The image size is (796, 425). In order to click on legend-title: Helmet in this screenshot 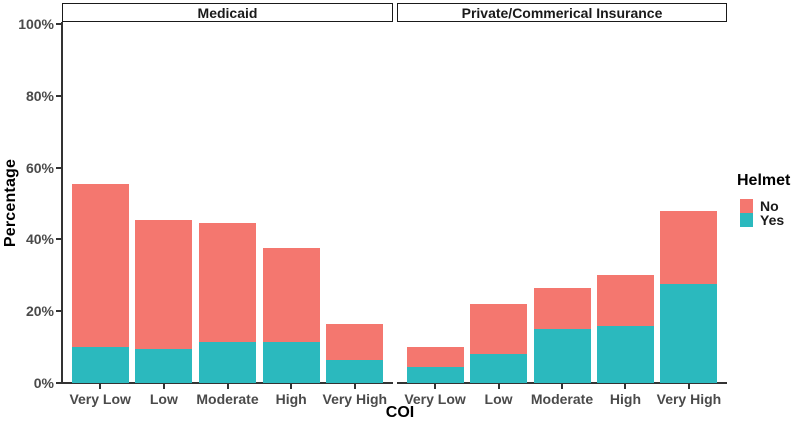, I will do `click(764, 180)`.